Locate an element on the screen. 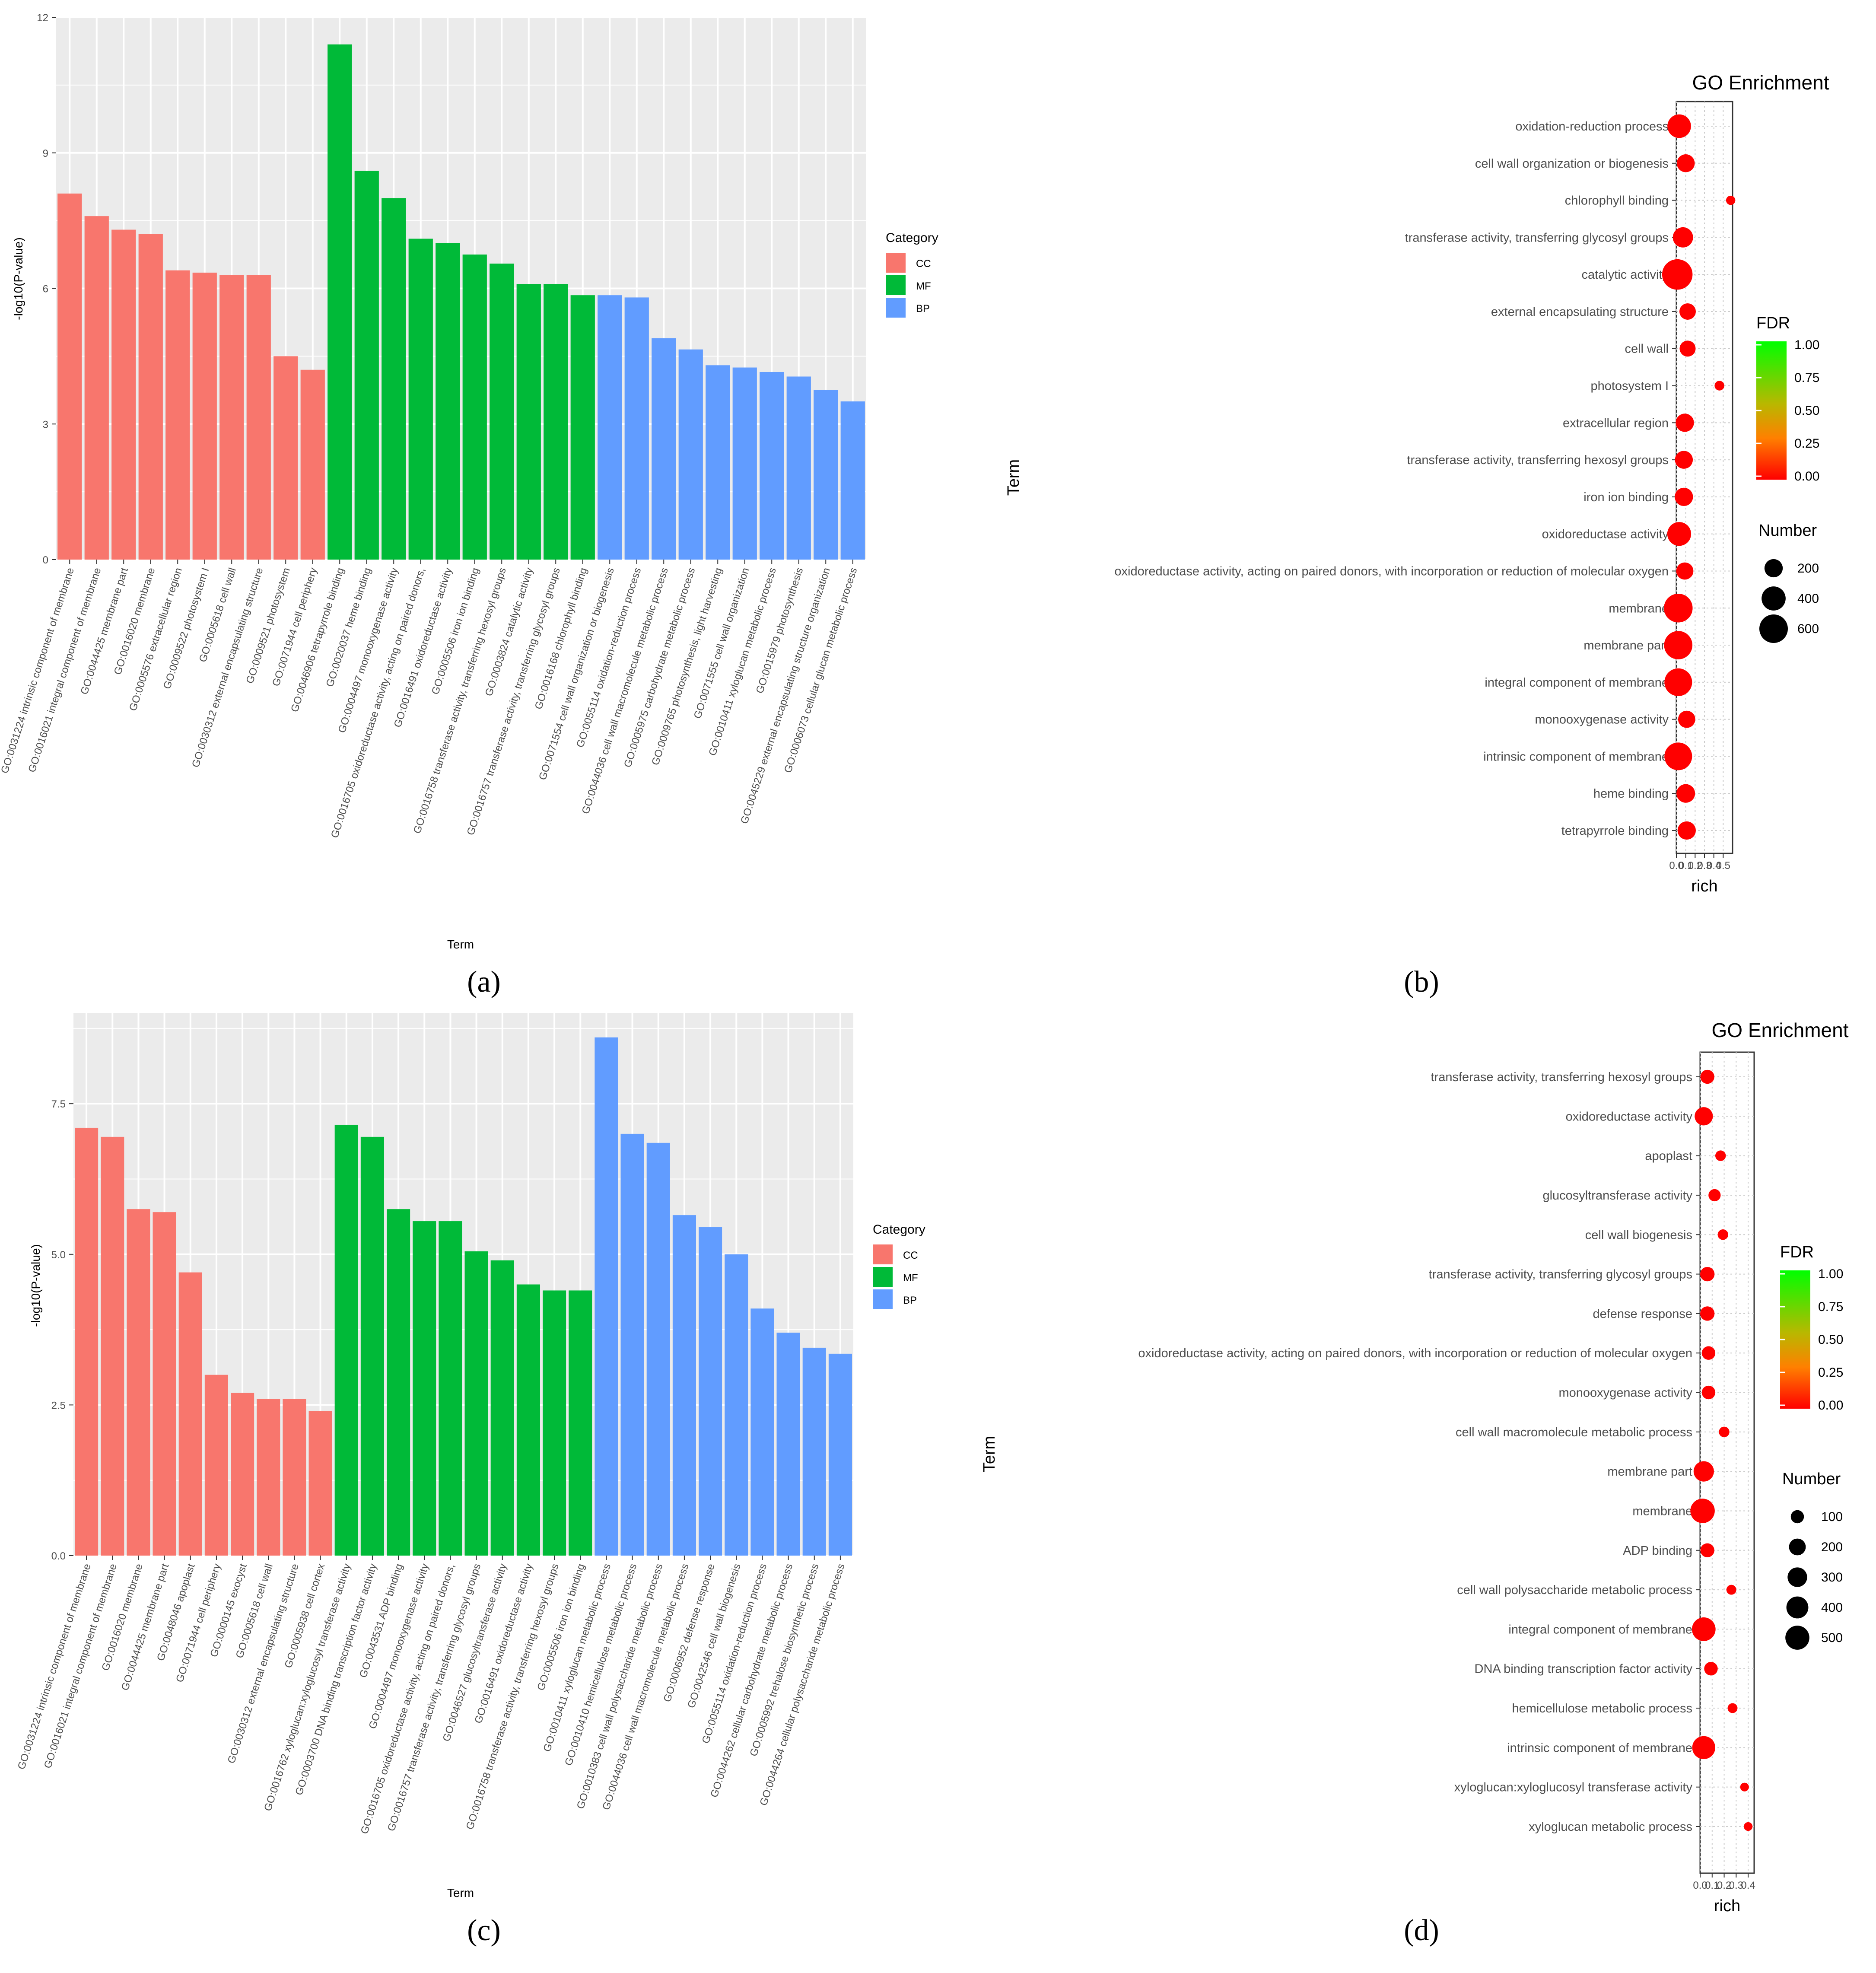 Image resolution: width=1876 pixels, height=1973 pixels. size-legend: Number 100 200 300 400 500 is located at coordinates (1812, 1560).